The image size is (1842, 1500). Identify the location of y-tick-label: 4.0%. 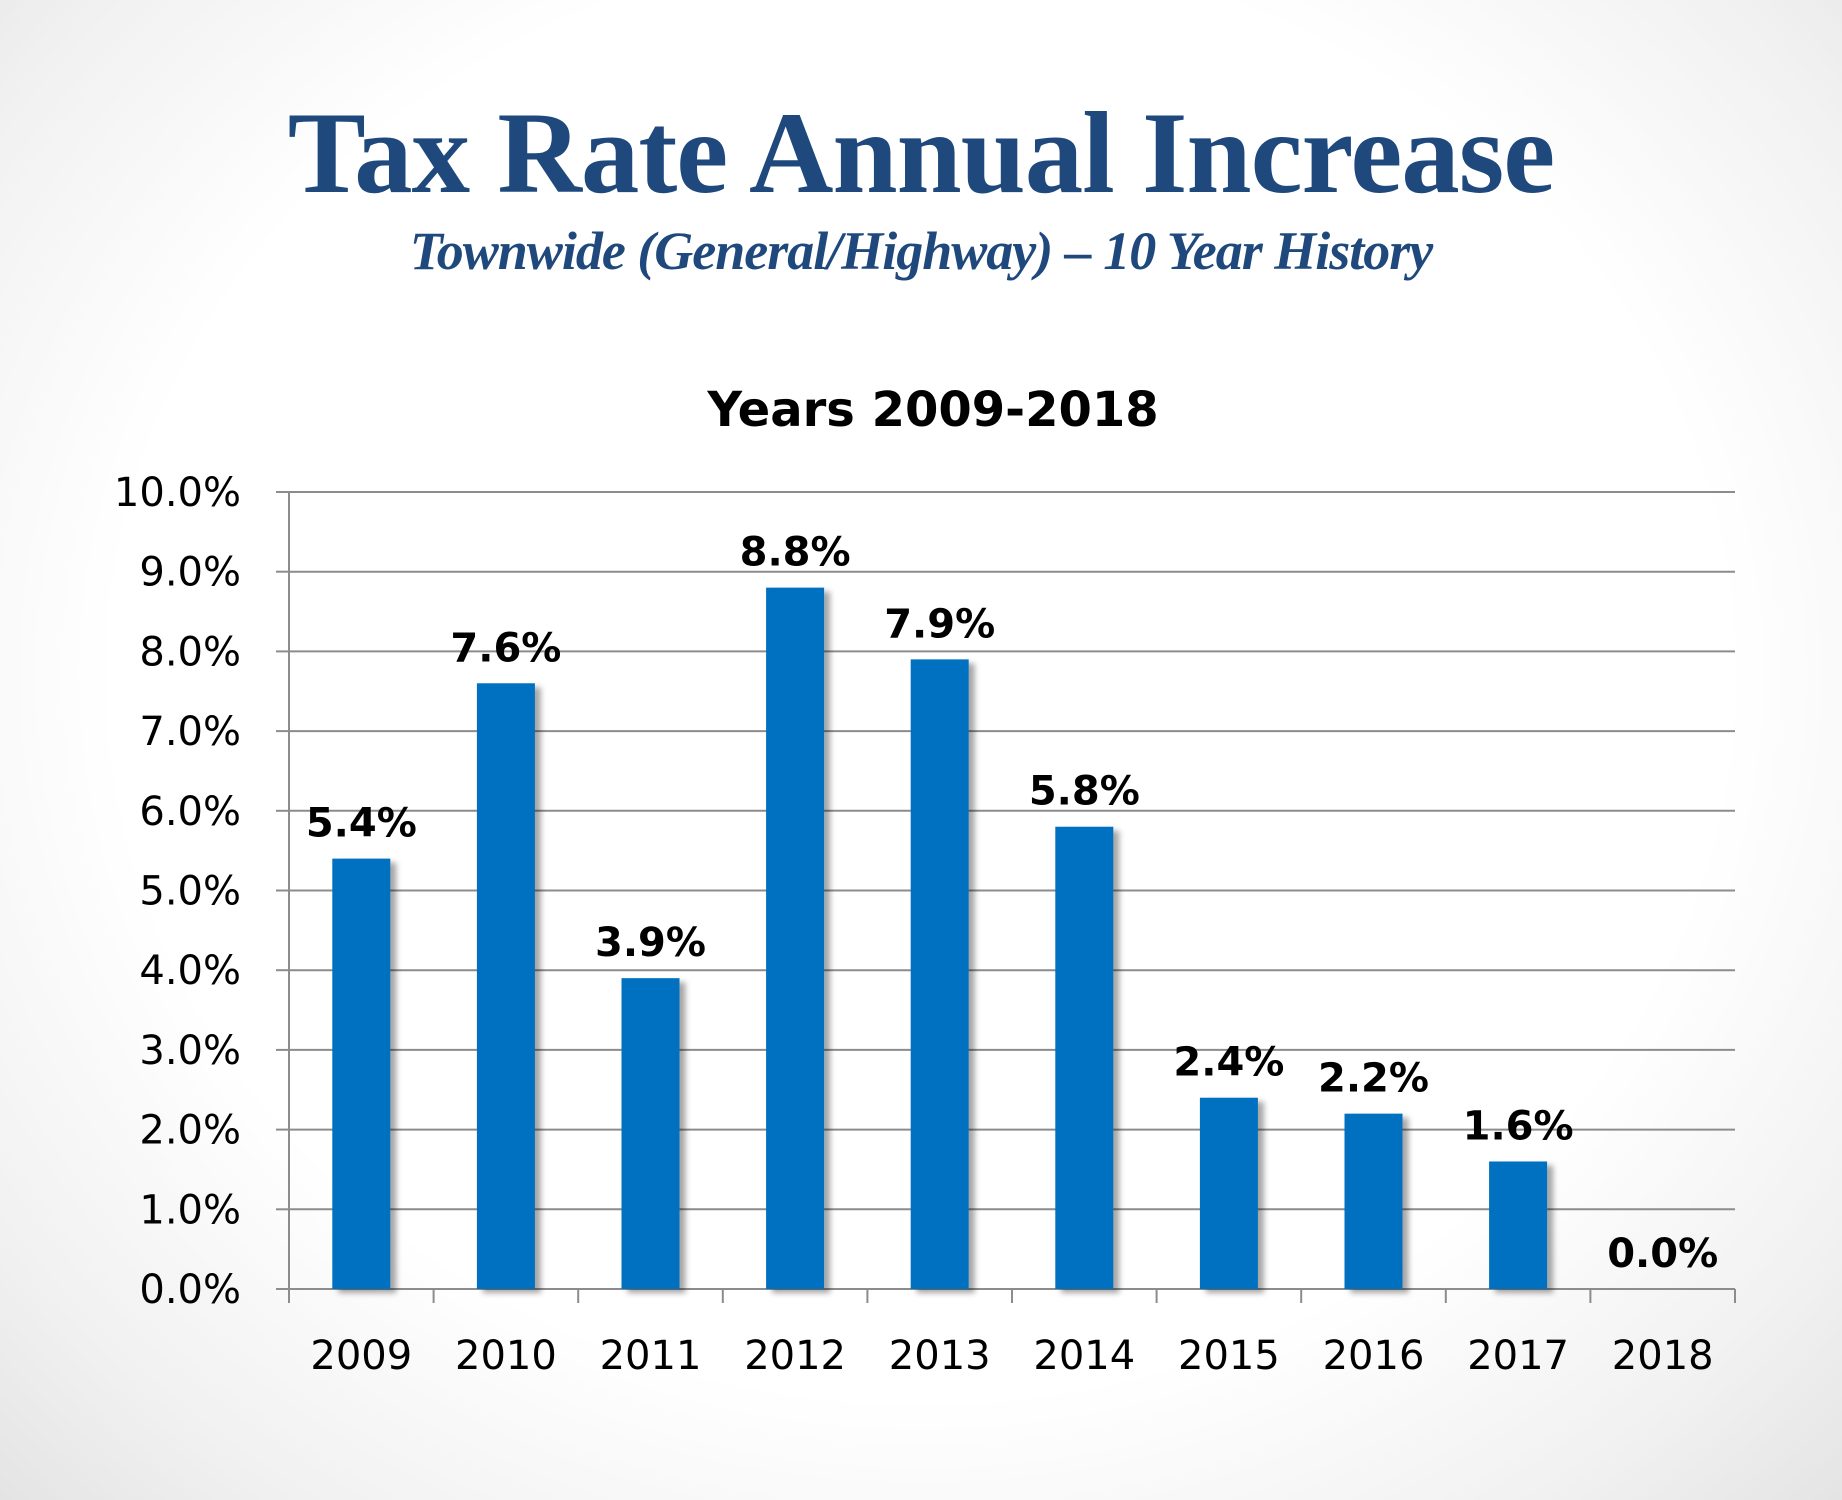
(190, 971).